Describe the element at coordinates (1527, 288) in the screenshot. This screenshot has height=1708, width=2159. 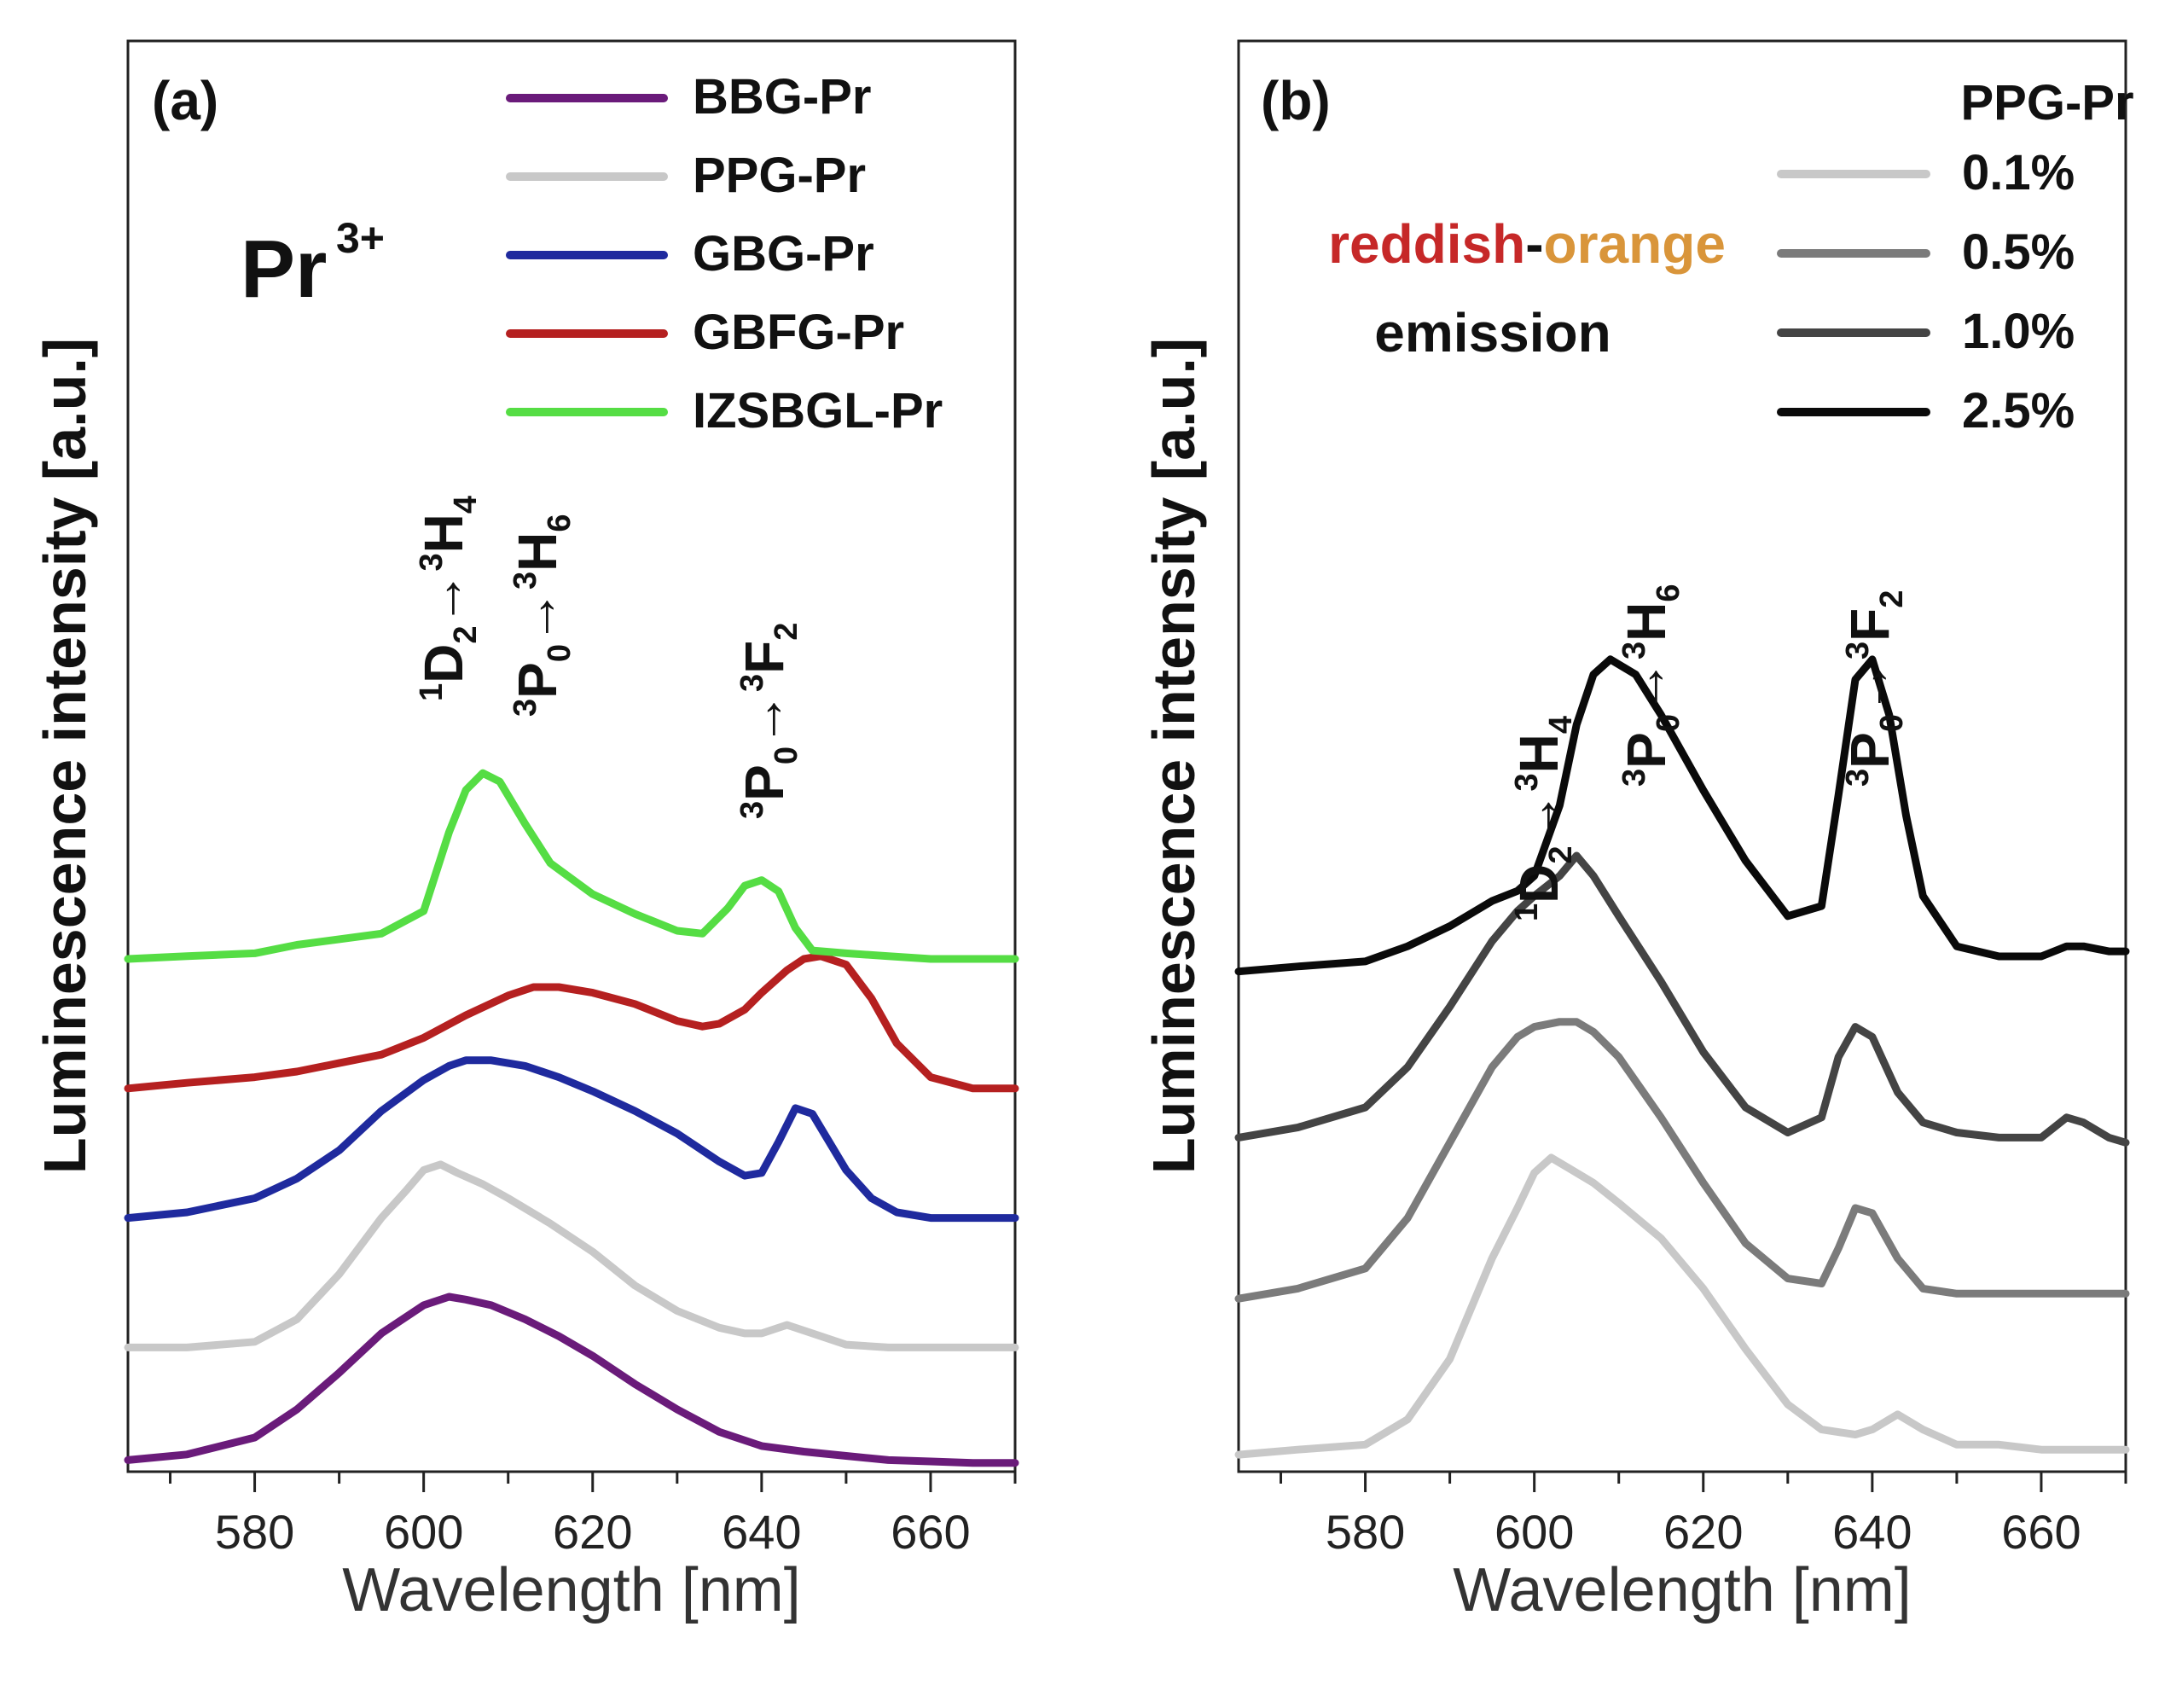
I see `panel-b-emission-label: reddish-orange emission` at that location.